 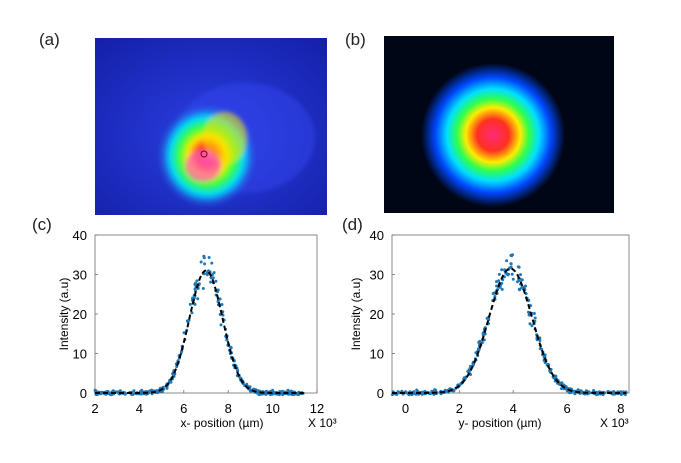 What do you see at coordinates (322, 423) in the screenshot?
I see `chart-c-xmult: X 10³` at bounding box center [322, 423].